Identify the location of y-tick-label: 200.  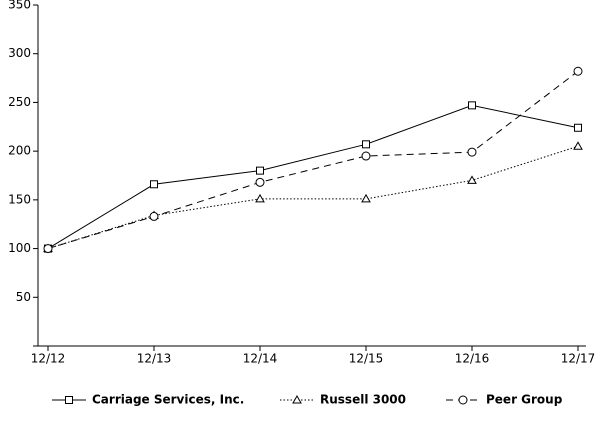
(19, 151).